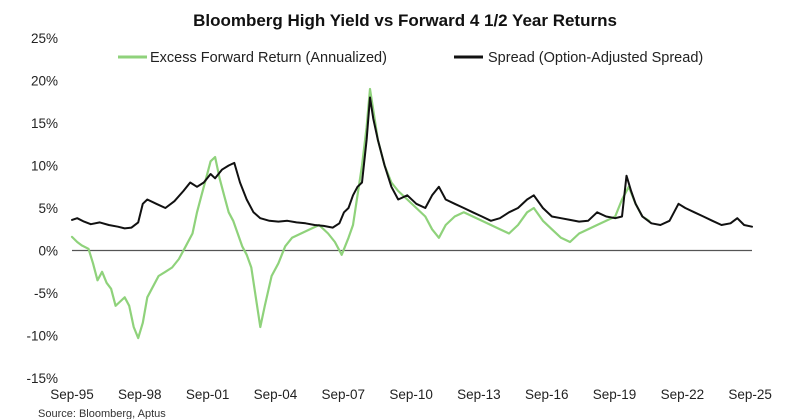 The width and height of the screenshot is (800, 419). I want to click on y-axis: 25% 20% 15% 10% 5% 0% -5% -10% -15%, so click(42, 208).